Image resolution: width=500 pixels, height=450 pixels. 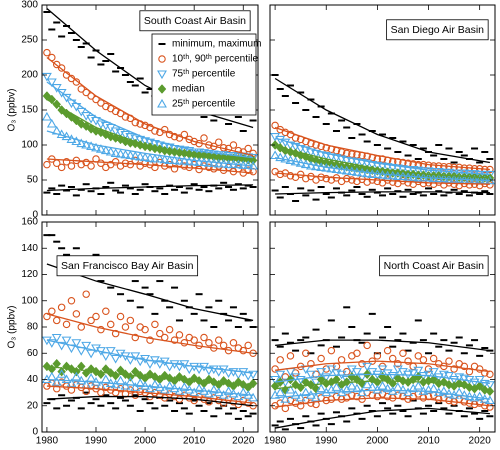 What do you see at coordinates (96, 441) in the screenshot?
I see `x-tick-label: 1990` at bounding box center [96, 441].